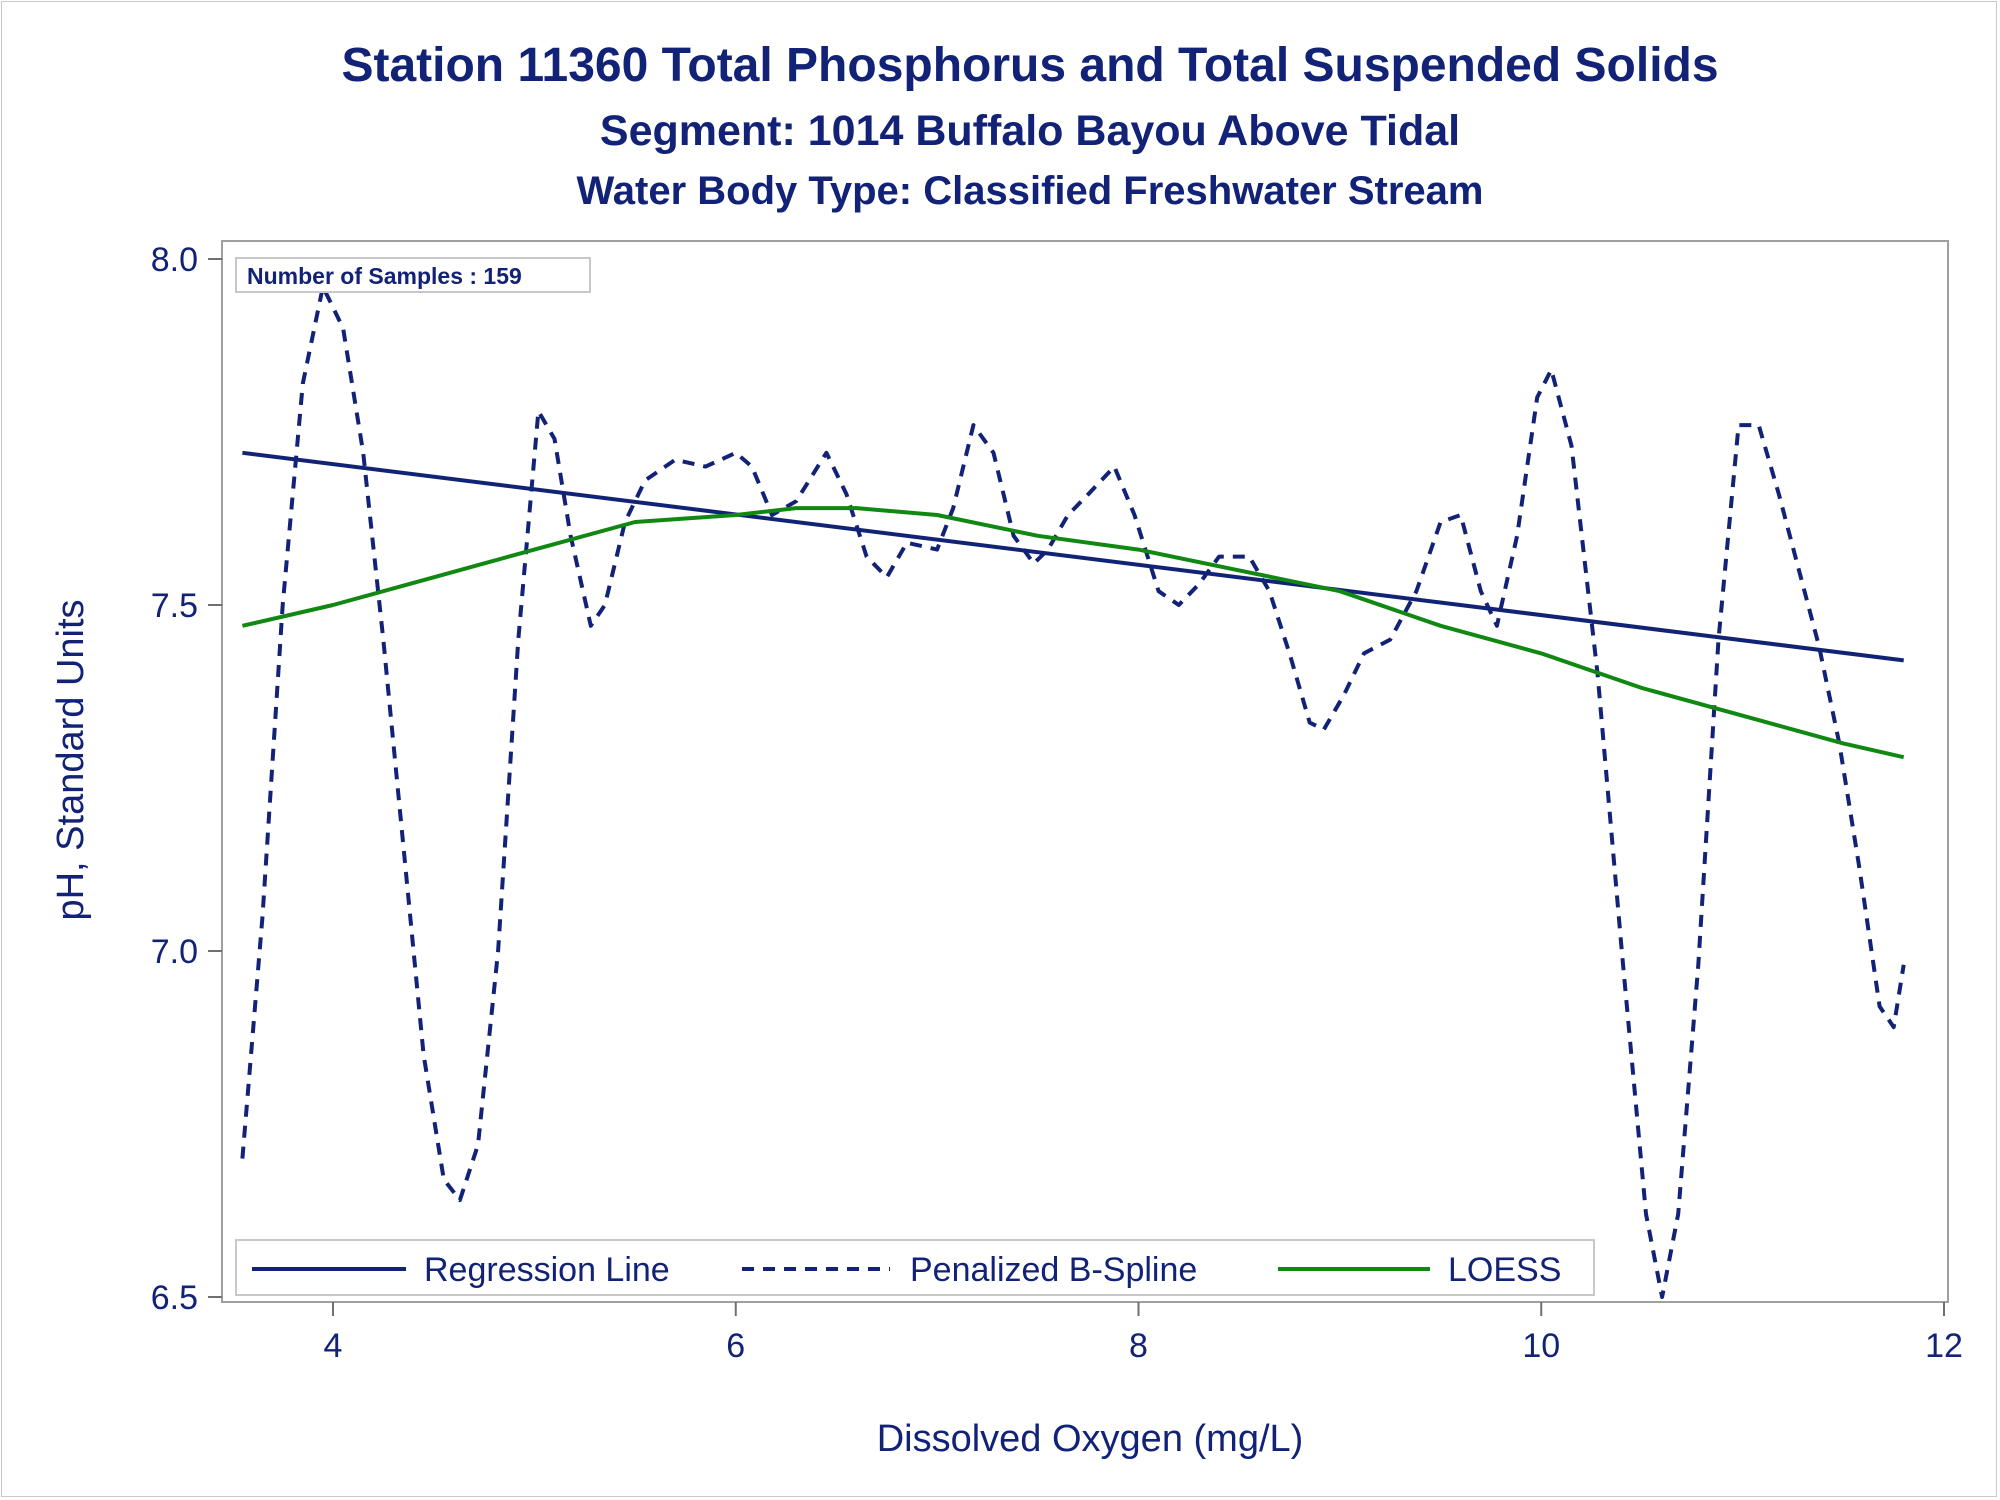  What do you see at coordinates (1030, 131) in the screenshot?
I see `chart-subtitle: Segment: 1014 Buffalo Bayou Above Tidal` at bounding box center [1030, 131].